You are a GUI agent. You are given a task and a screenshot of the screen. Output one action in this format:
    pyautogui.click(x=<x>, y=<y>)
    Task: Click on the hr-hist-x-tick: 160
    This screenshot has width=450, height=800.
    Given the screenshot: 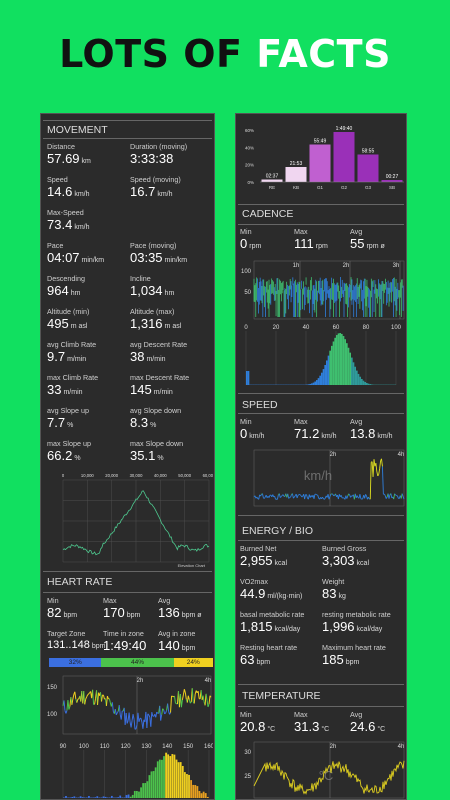 What is the action you would take?
    pyautogui.click(x=208, y=747)
    